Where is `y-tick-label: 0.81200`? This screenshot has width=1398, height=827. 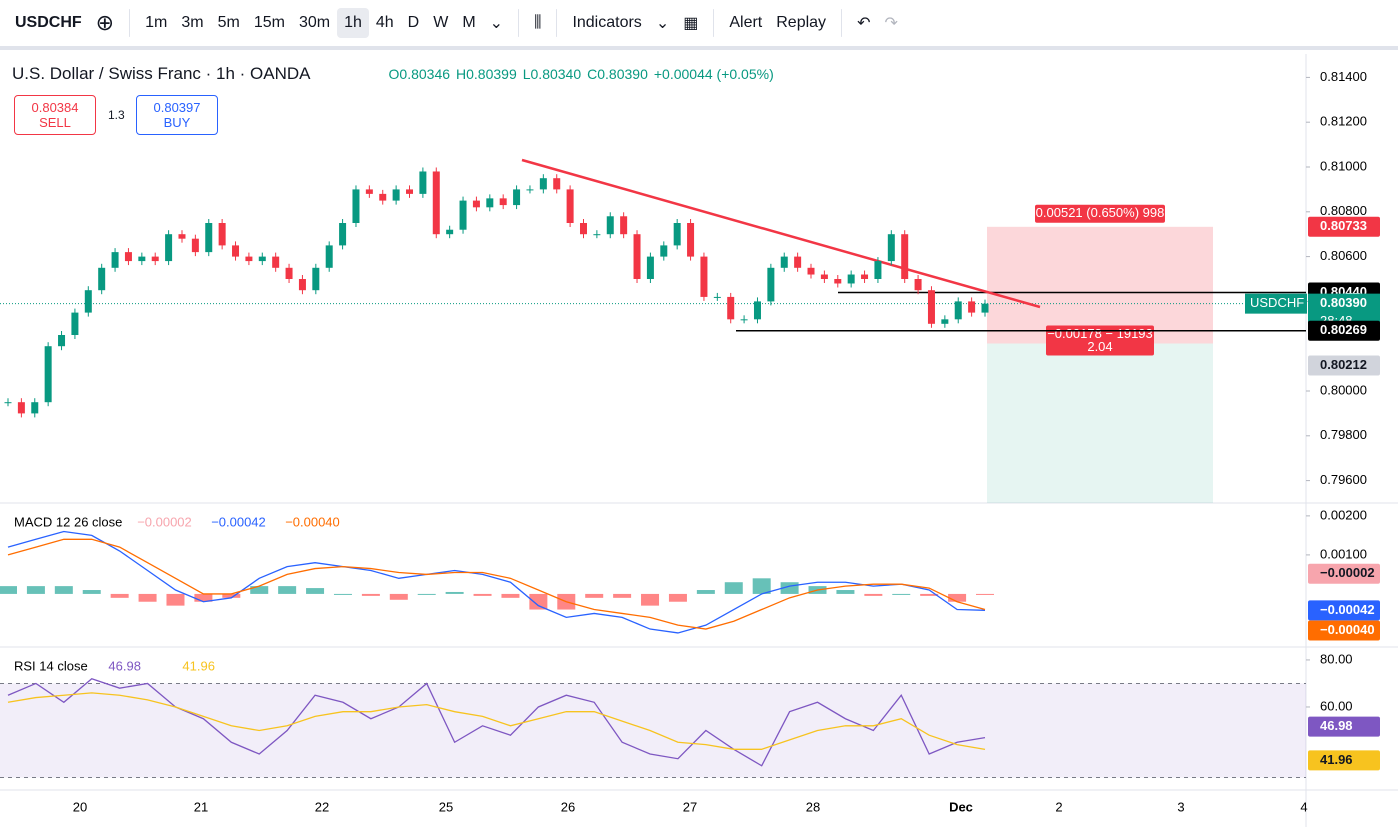
y-tick-label: 0.81200 is located at coordinates (1343, 121).